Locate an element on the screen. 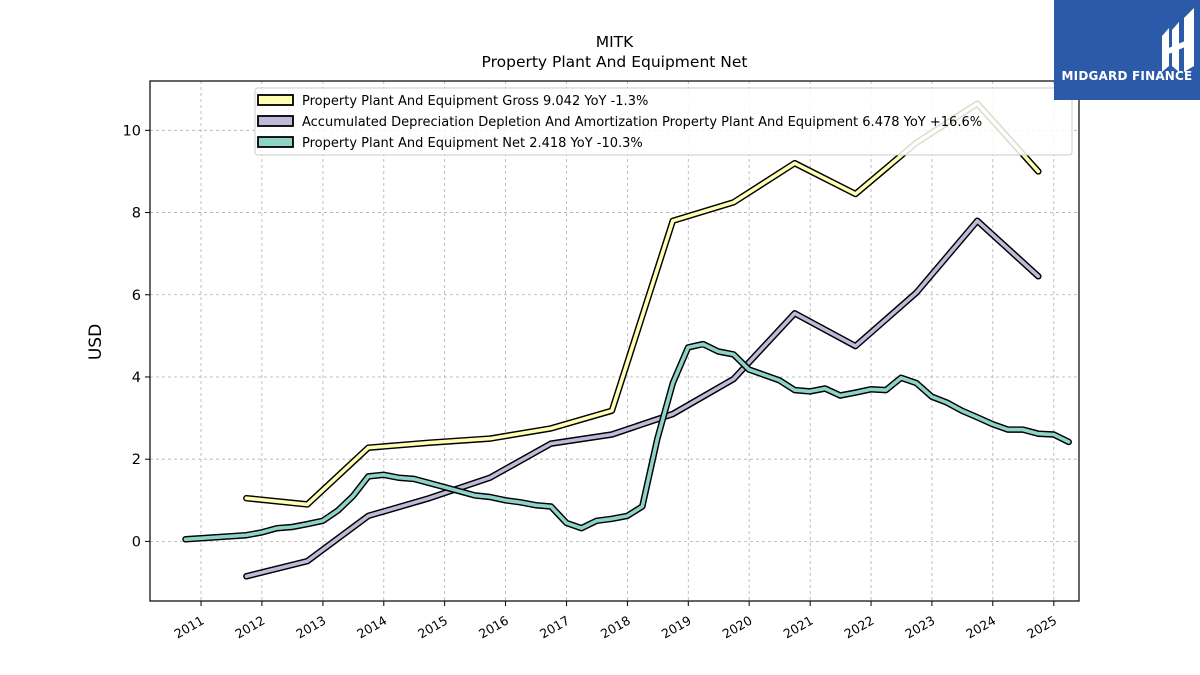 The height and width of the screenshot is (675, 1200). midgard-finance-logo: MIDGARD FINANCE is located at coordinates (1127, 50).